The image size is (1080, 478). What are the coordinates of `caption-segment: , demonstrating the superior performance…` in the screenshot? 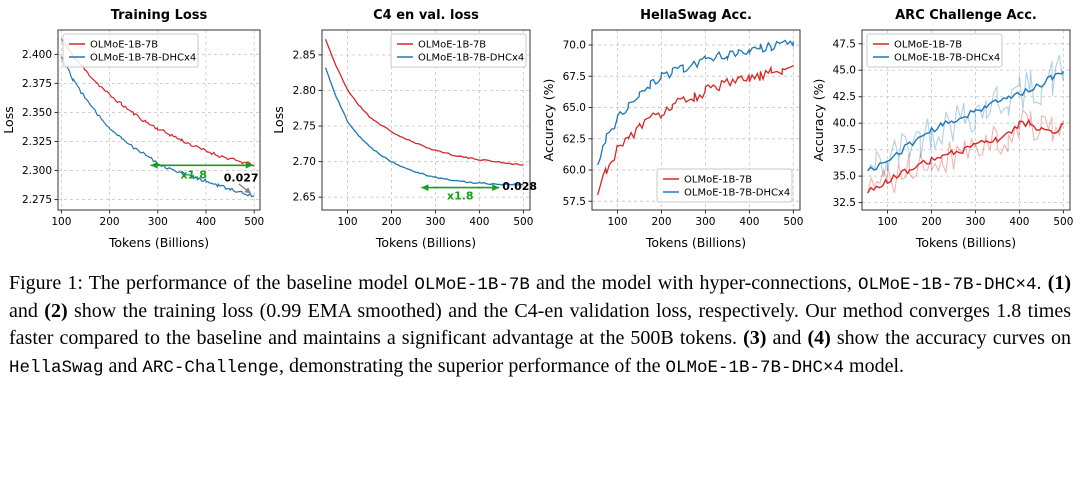 It's located at (472, 365).